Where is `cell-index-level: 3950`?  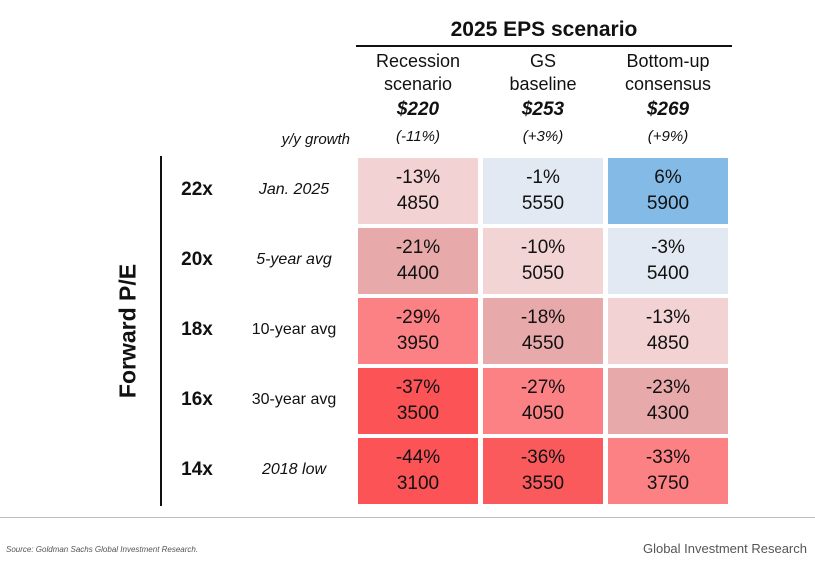 cell-index-level: 3950 is located at coordinates (418, 343).